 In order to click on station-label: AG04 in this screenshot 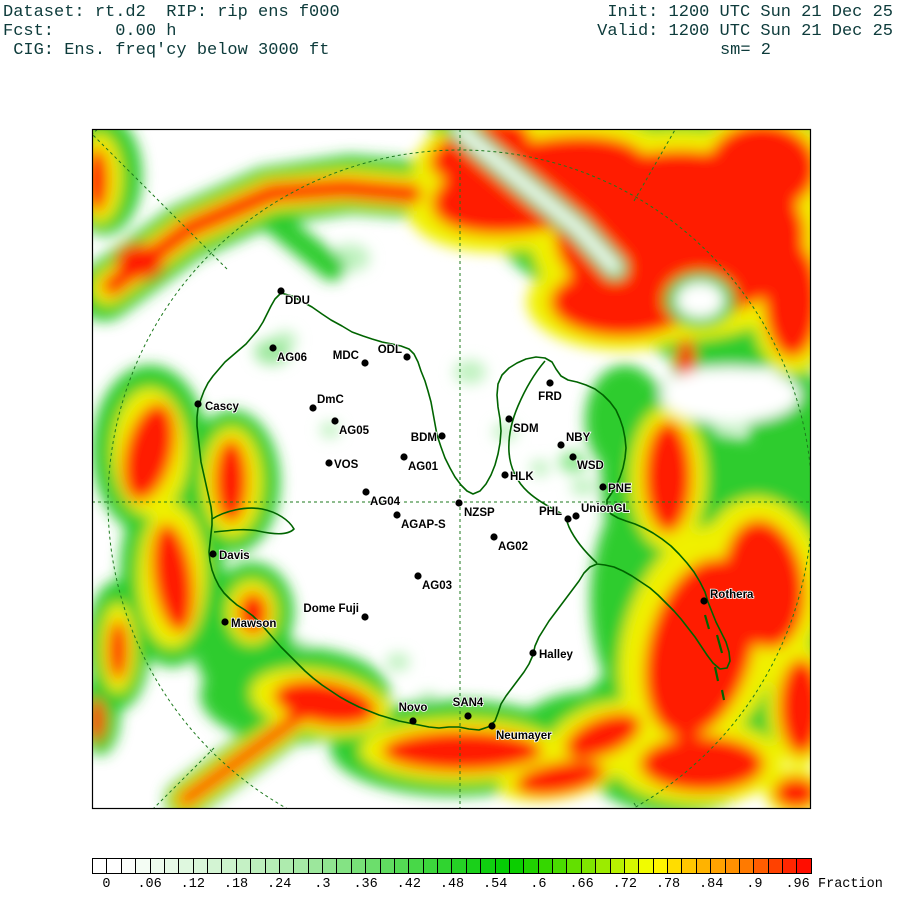, I will do `click(385, 502)`.